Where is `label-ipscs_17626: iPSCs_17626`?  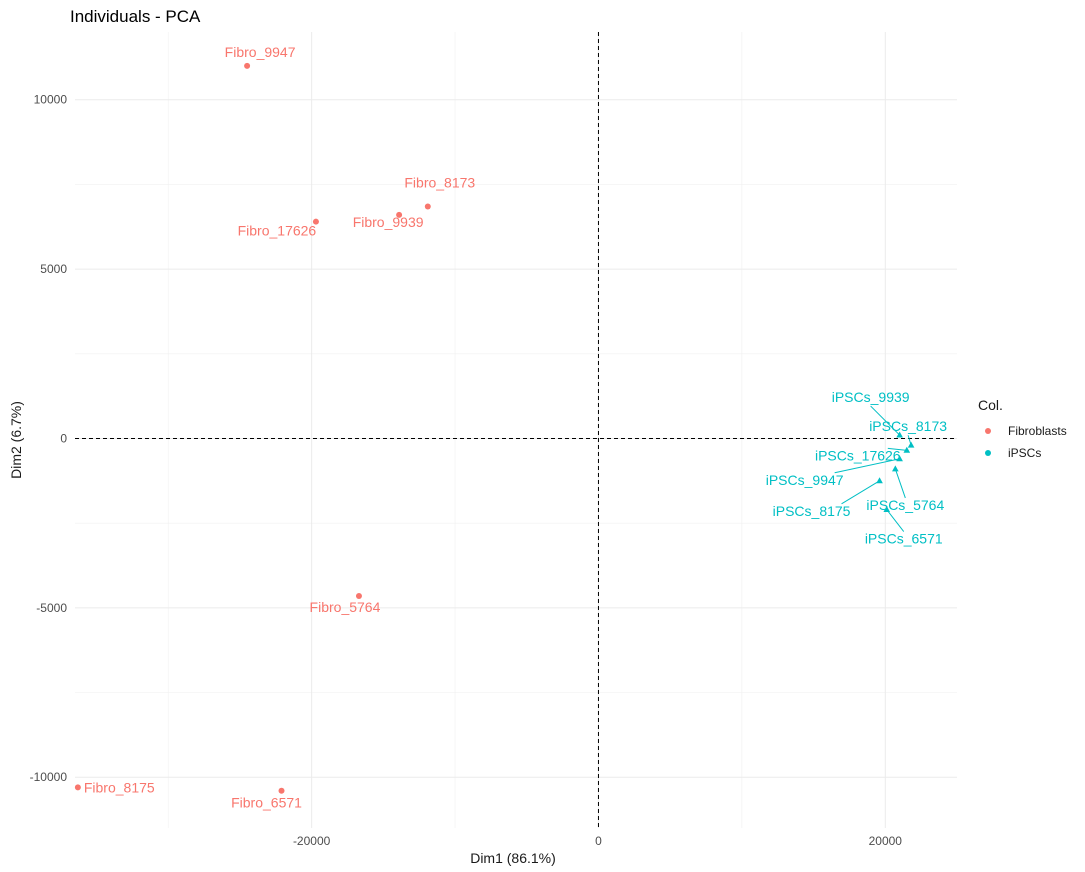 label-ipscs_17626: iPSCs_17626 is located at coordinates (858, 455).